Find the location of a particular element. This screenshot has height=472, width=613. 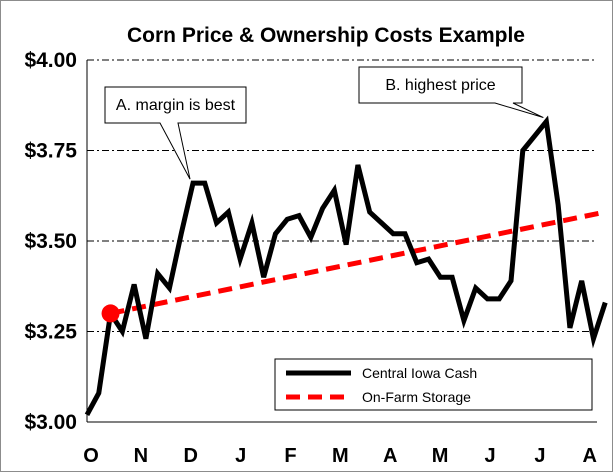

x-tick-label: N is located at coordinates (141, 456).